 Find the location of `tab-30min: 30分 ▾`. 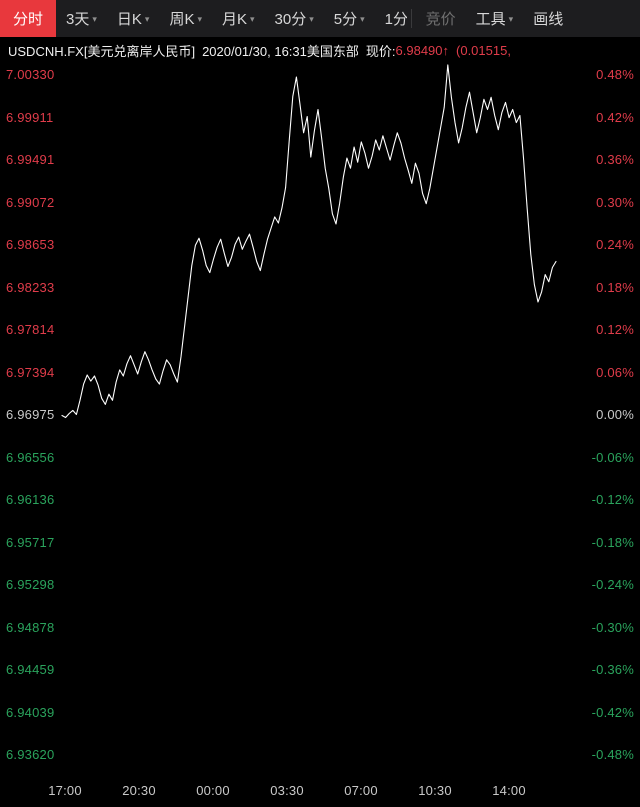

tab-30min: 30分 ▾ is located at coordinates (294, 18).